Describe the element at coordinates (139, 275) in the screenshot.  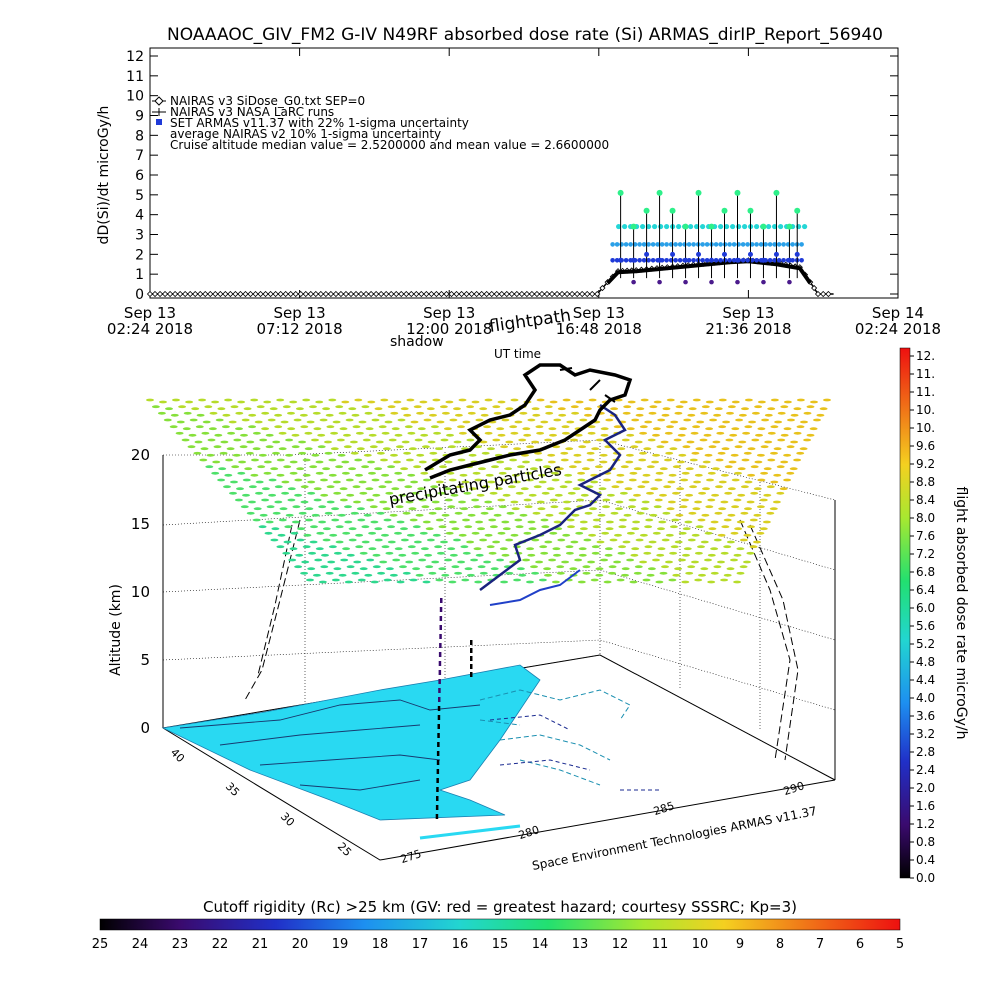
I see `y-tick-label: 1` at that location.